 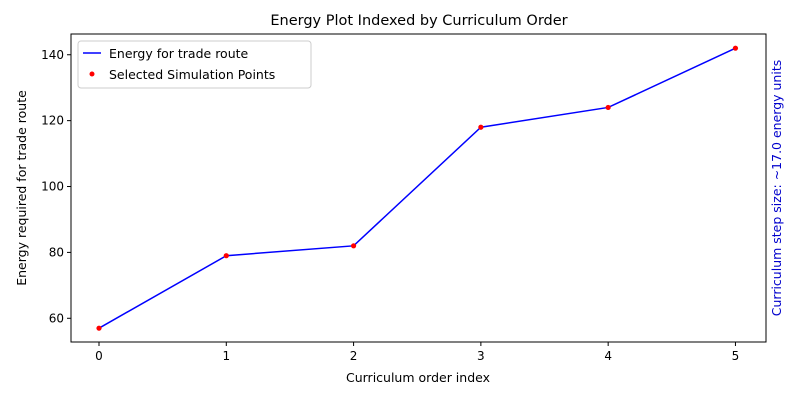 I want to click on legend-point-swatch, so click(x=92, y=74).